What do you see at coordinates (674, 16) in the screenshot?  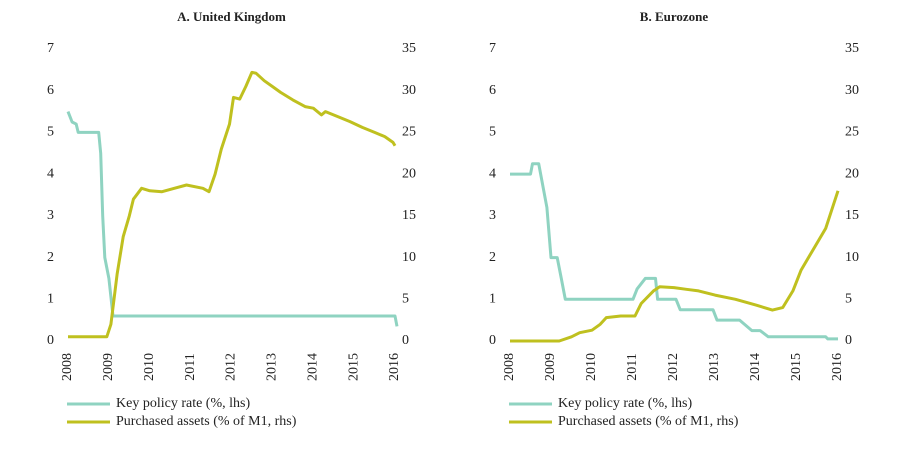 I see `chart-title: B. Eurozone` at bounding box center [674, 16].